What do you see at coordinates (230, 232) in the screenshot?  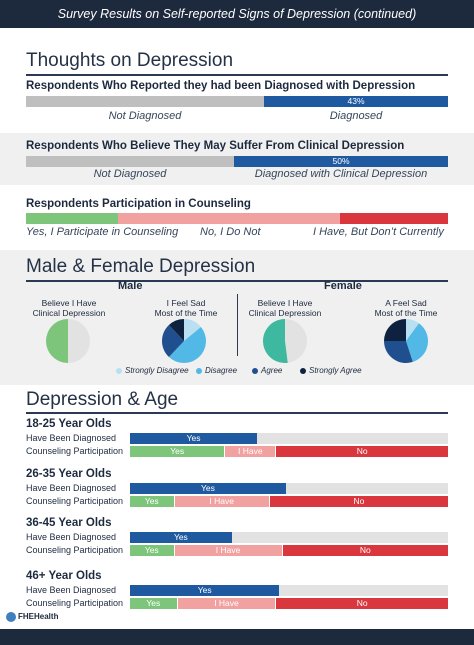 I see `q3-no-label: No, I Do Not` at bounding box center [230, 232].